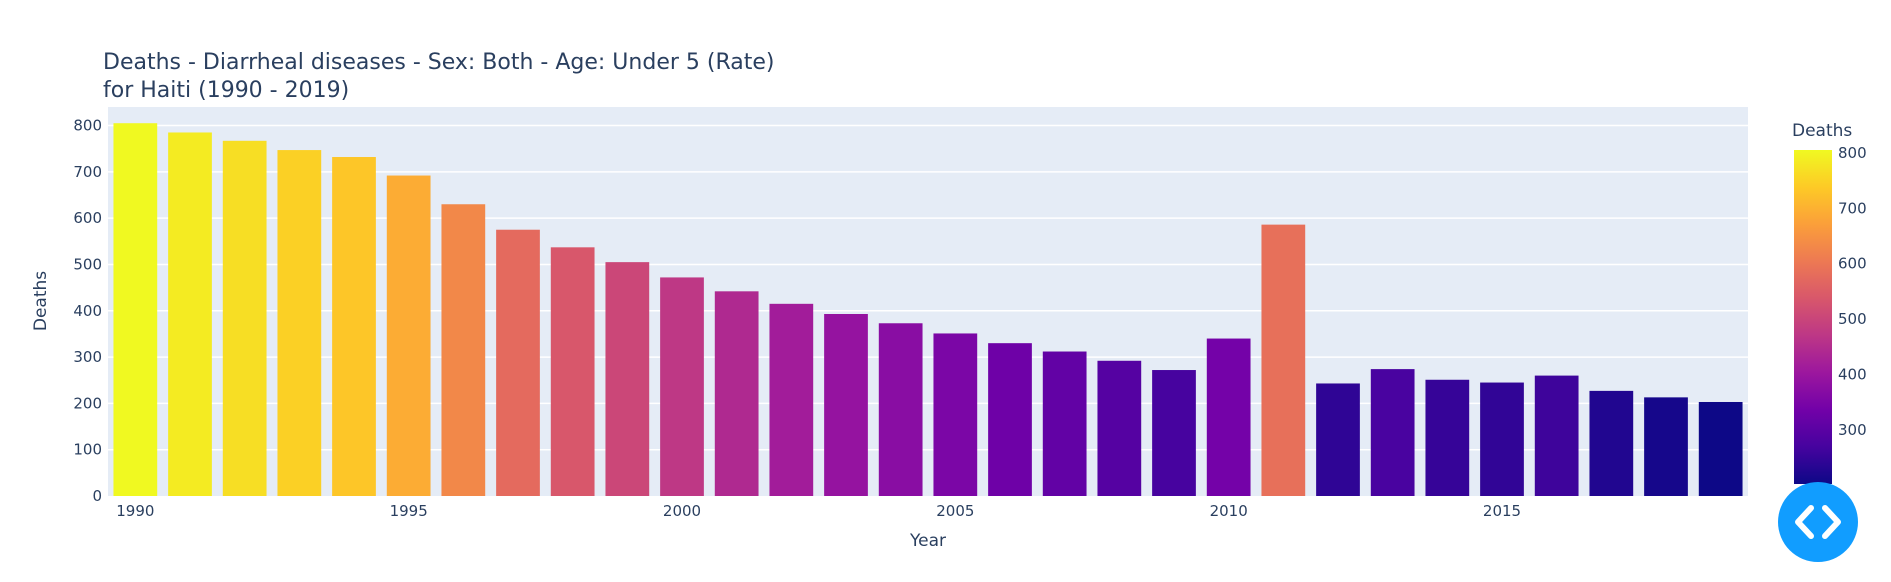  I want to click on y-tick-label: 400, so click(87, 311).